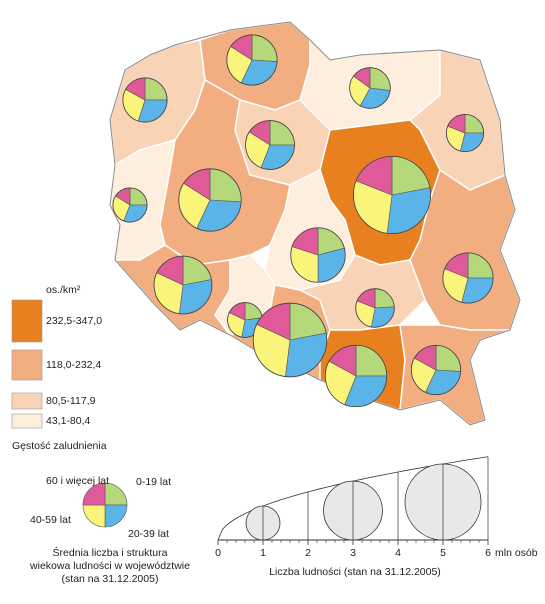  What do you see at coordinates (71, 401) in the screenshot?
I see `density-label: 80,5-117,9` at bounding box center [71, 401].